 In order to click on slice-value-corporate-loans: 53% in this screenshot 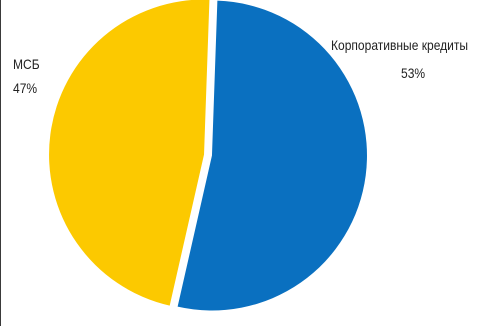, I will do `click(413, 73)`.